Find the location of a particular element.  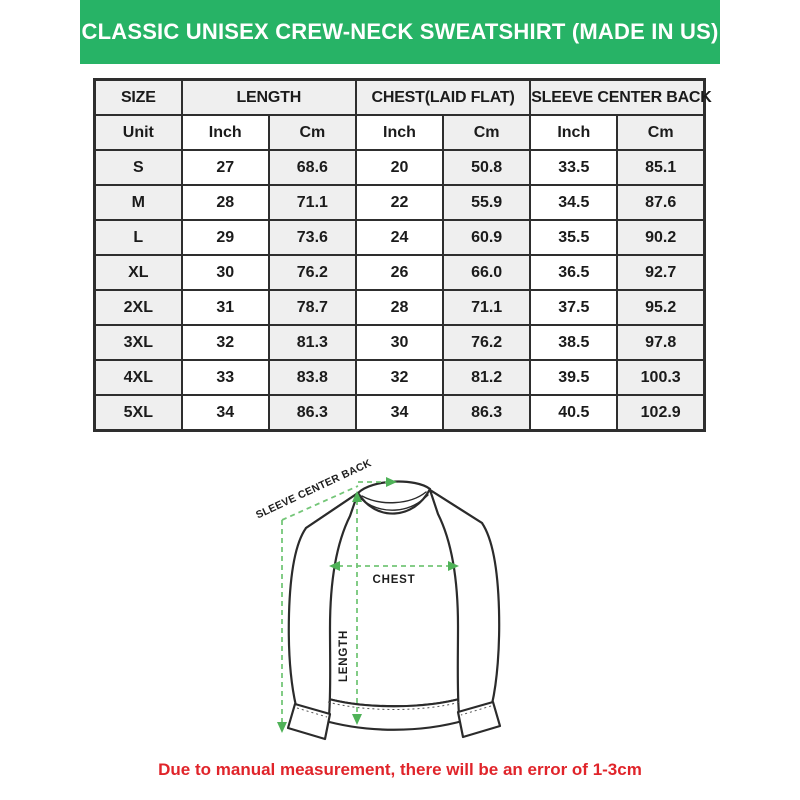

size-label-cell: 4XL is located at coordinates (138, 377).